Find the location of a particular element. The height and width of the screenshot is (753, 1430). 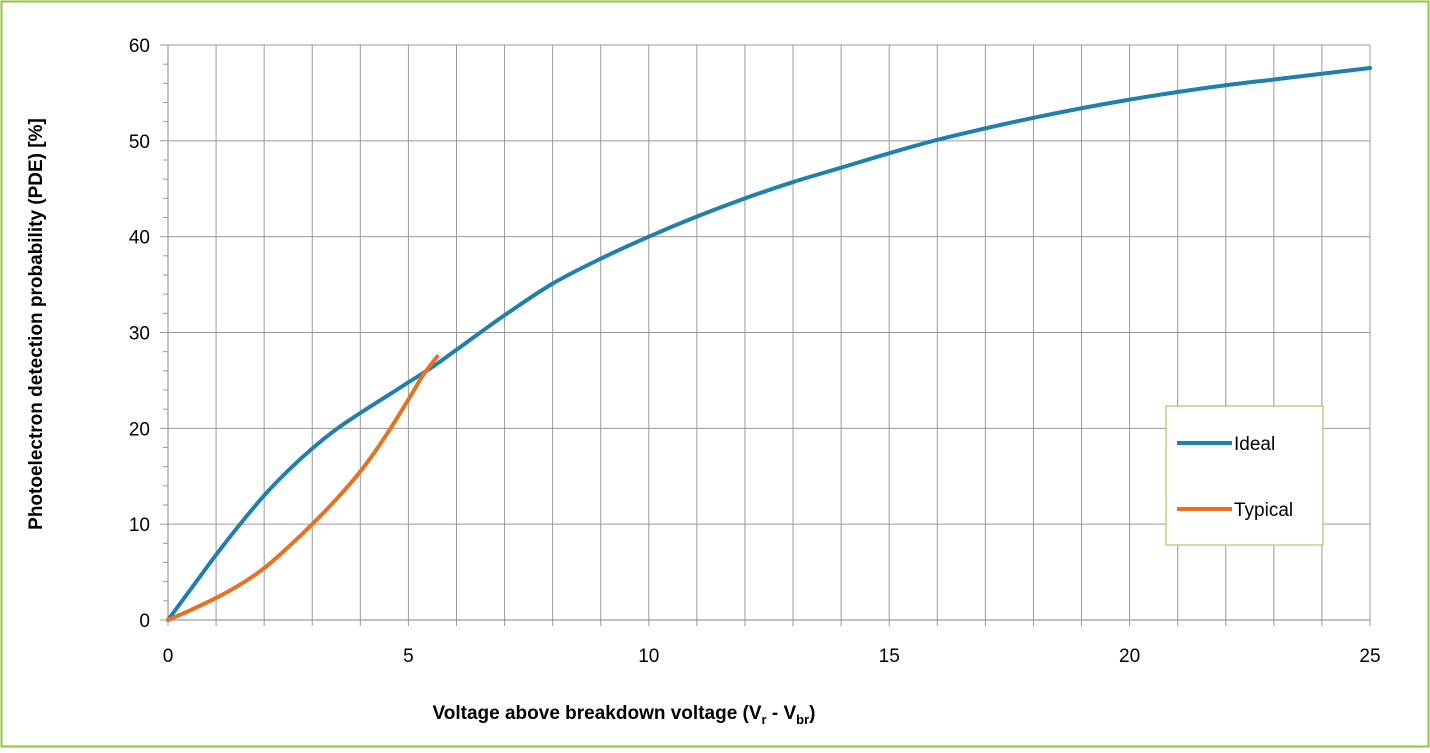

y-tick-label: 30 is located at coordinates (139, 334).